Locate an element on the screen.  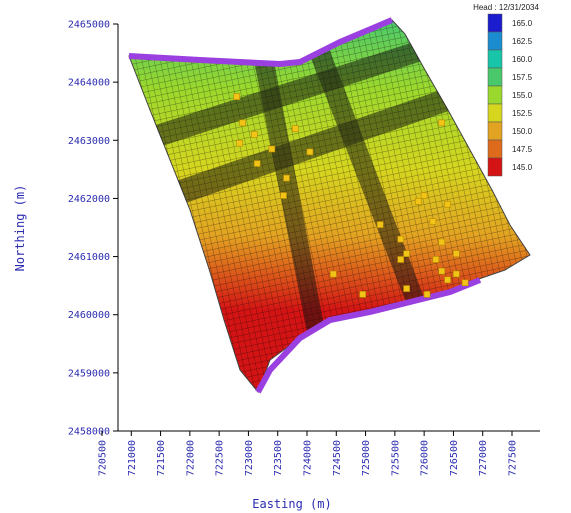
legend-label: 162.5 is located at coordinates (522, 41).